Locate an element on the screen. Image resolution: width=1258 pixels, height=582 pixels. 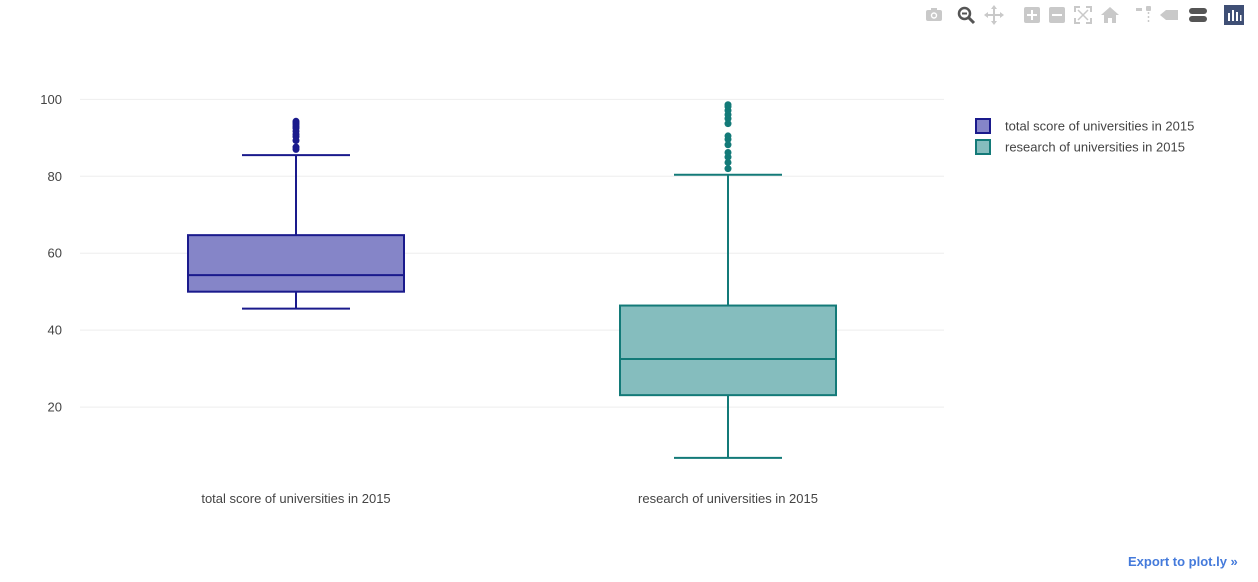
export-to-plotly-link: Export to plot.ly » is located at coordinates (1183, 561).